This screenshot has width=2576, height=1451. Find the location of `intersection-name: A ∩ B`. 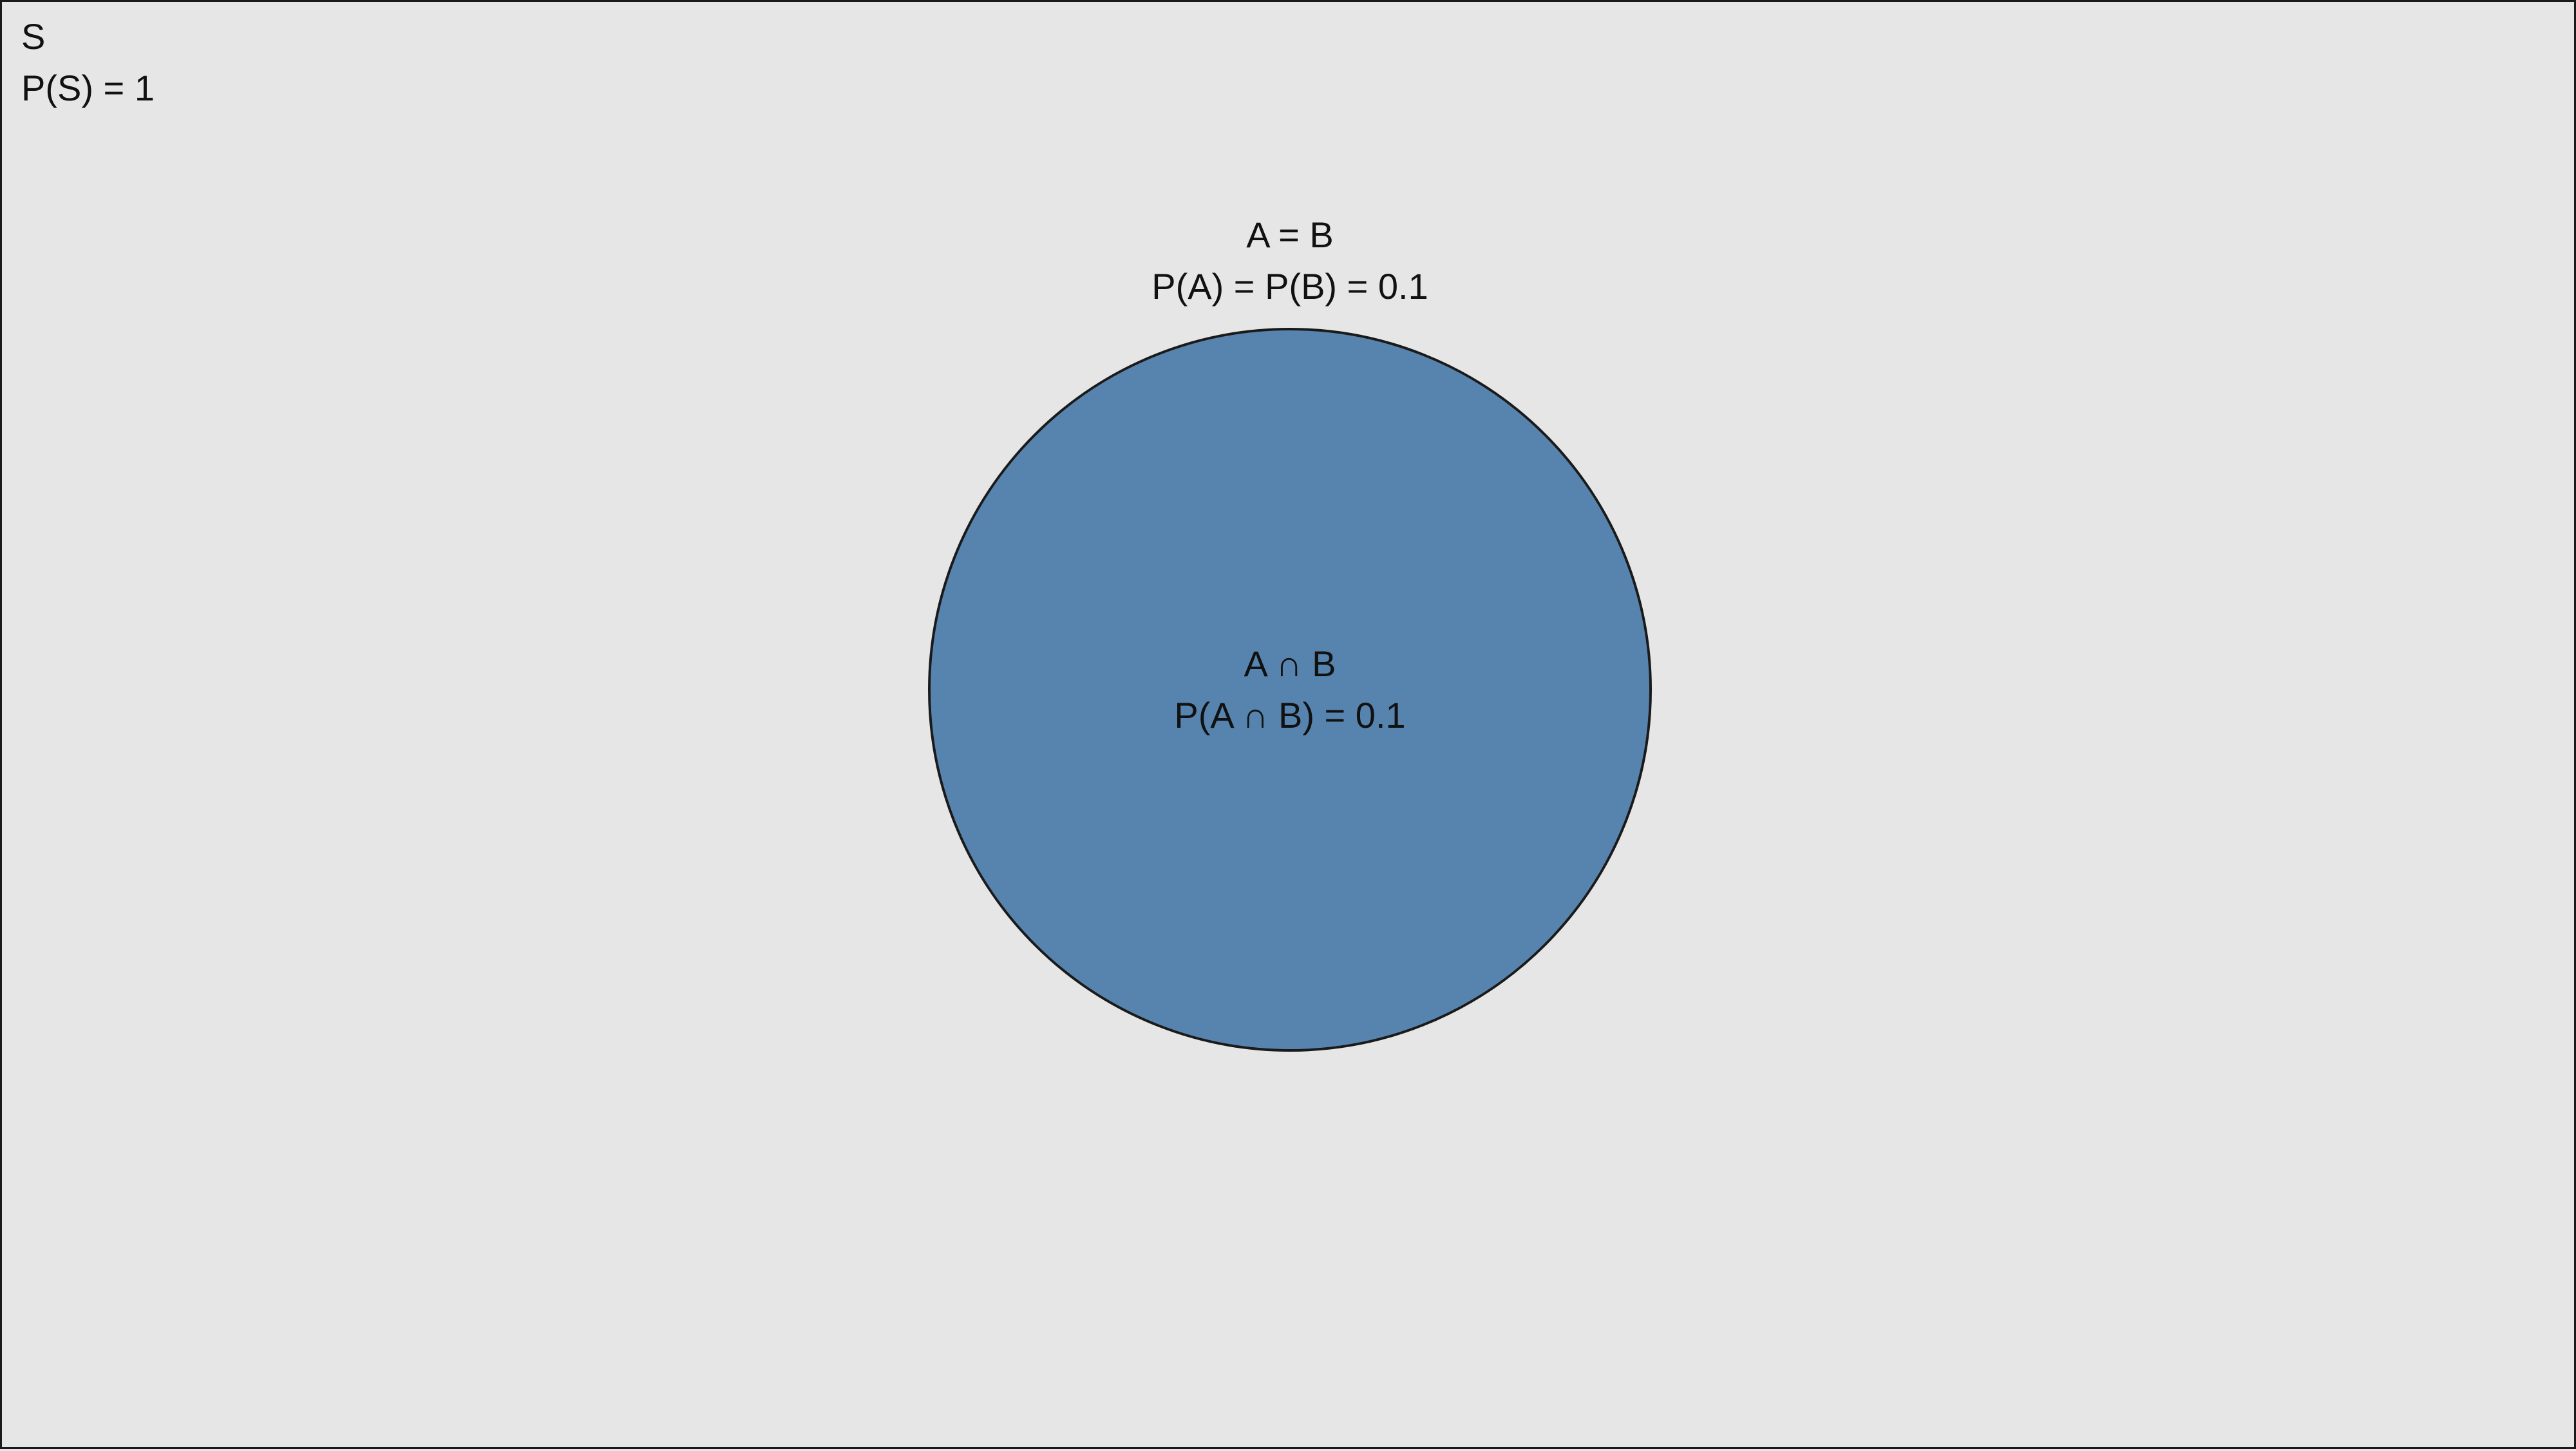

intersection-name: A ∩ B is located at coordinates (1290, 663).